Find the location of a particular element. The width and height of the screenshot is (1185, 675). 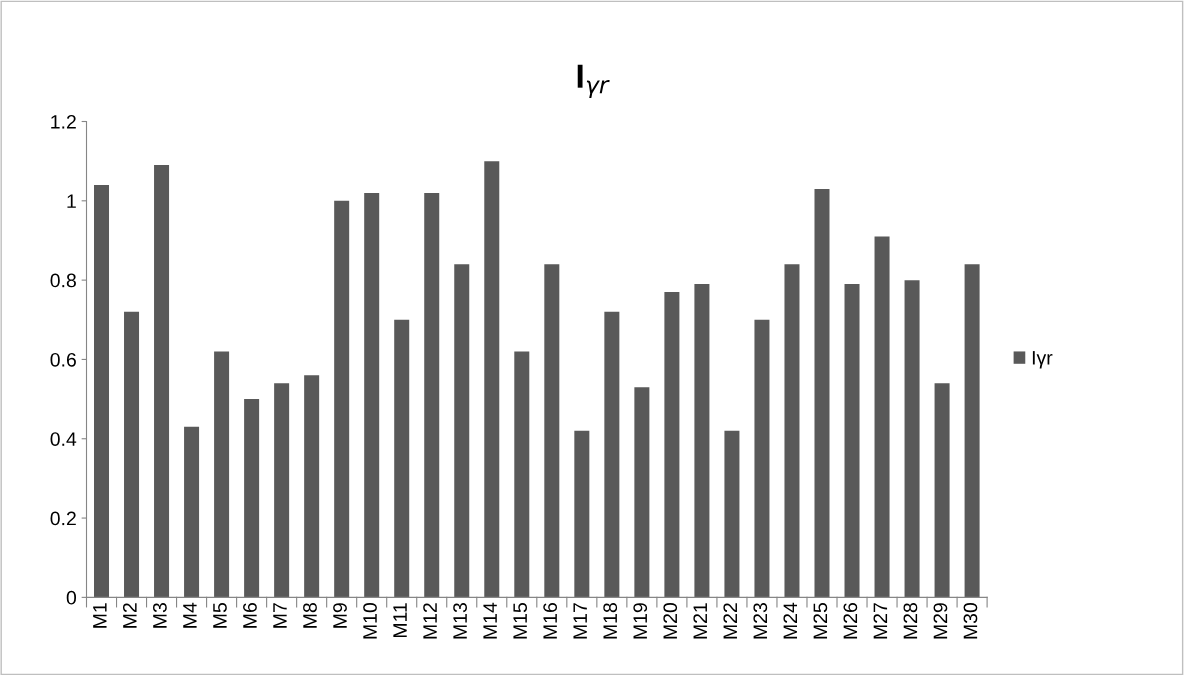

x-tick-label: M26 is located at coordinates (850, 621).